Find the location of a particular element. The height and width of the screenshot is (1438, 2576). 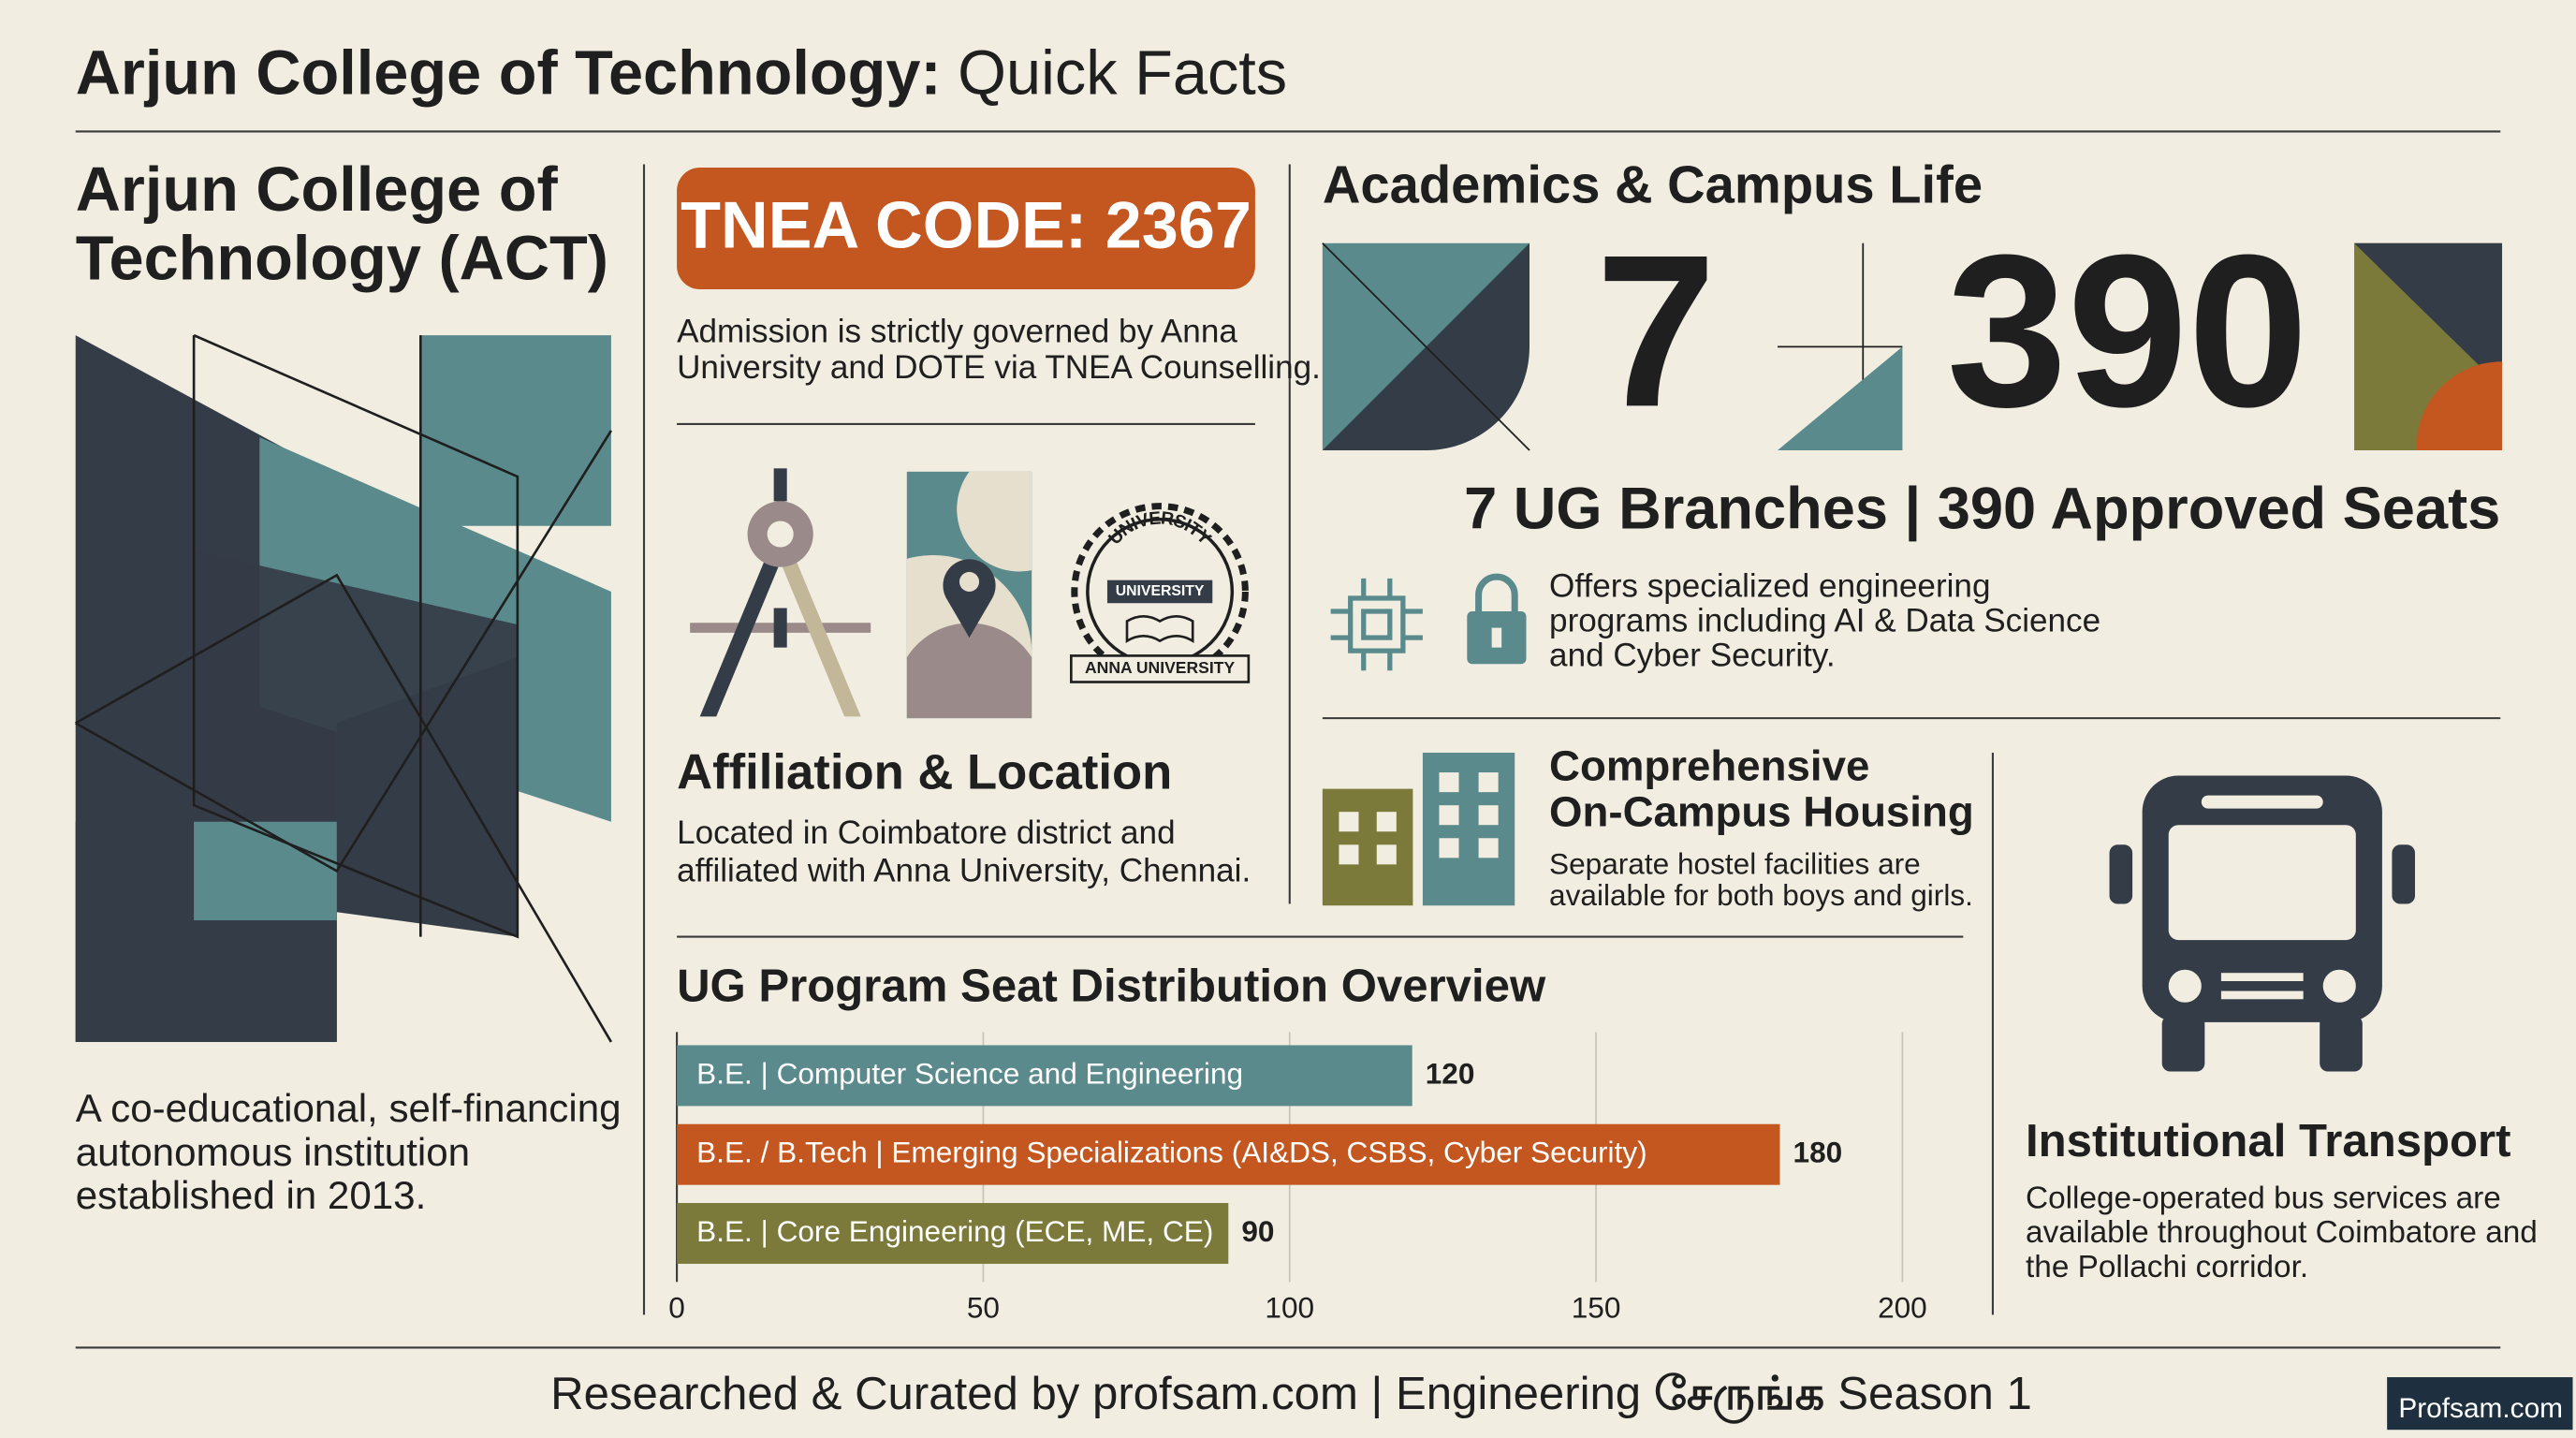

credit-tamil: சேருங்க is located at coordinates (1739, 1396).